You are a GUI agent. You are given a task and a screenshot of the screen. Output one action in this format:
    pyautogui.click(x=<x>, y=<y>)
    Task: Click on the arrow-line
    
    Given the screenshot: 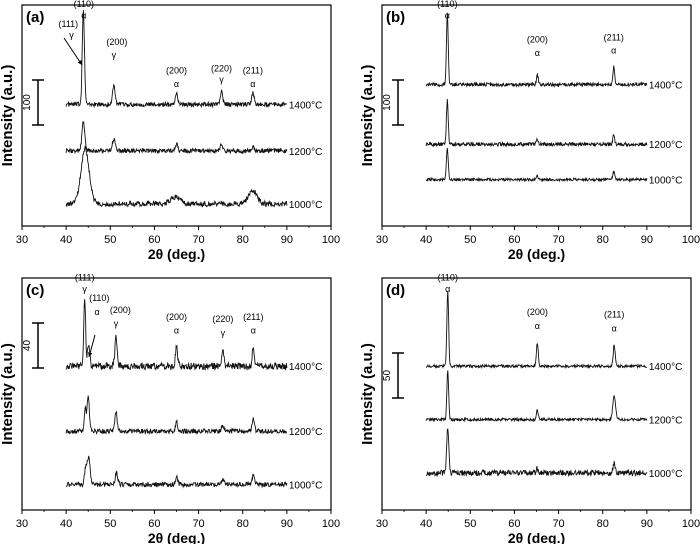 What is the action you would take?
    pyautogui.click(x=73, y=51)
    